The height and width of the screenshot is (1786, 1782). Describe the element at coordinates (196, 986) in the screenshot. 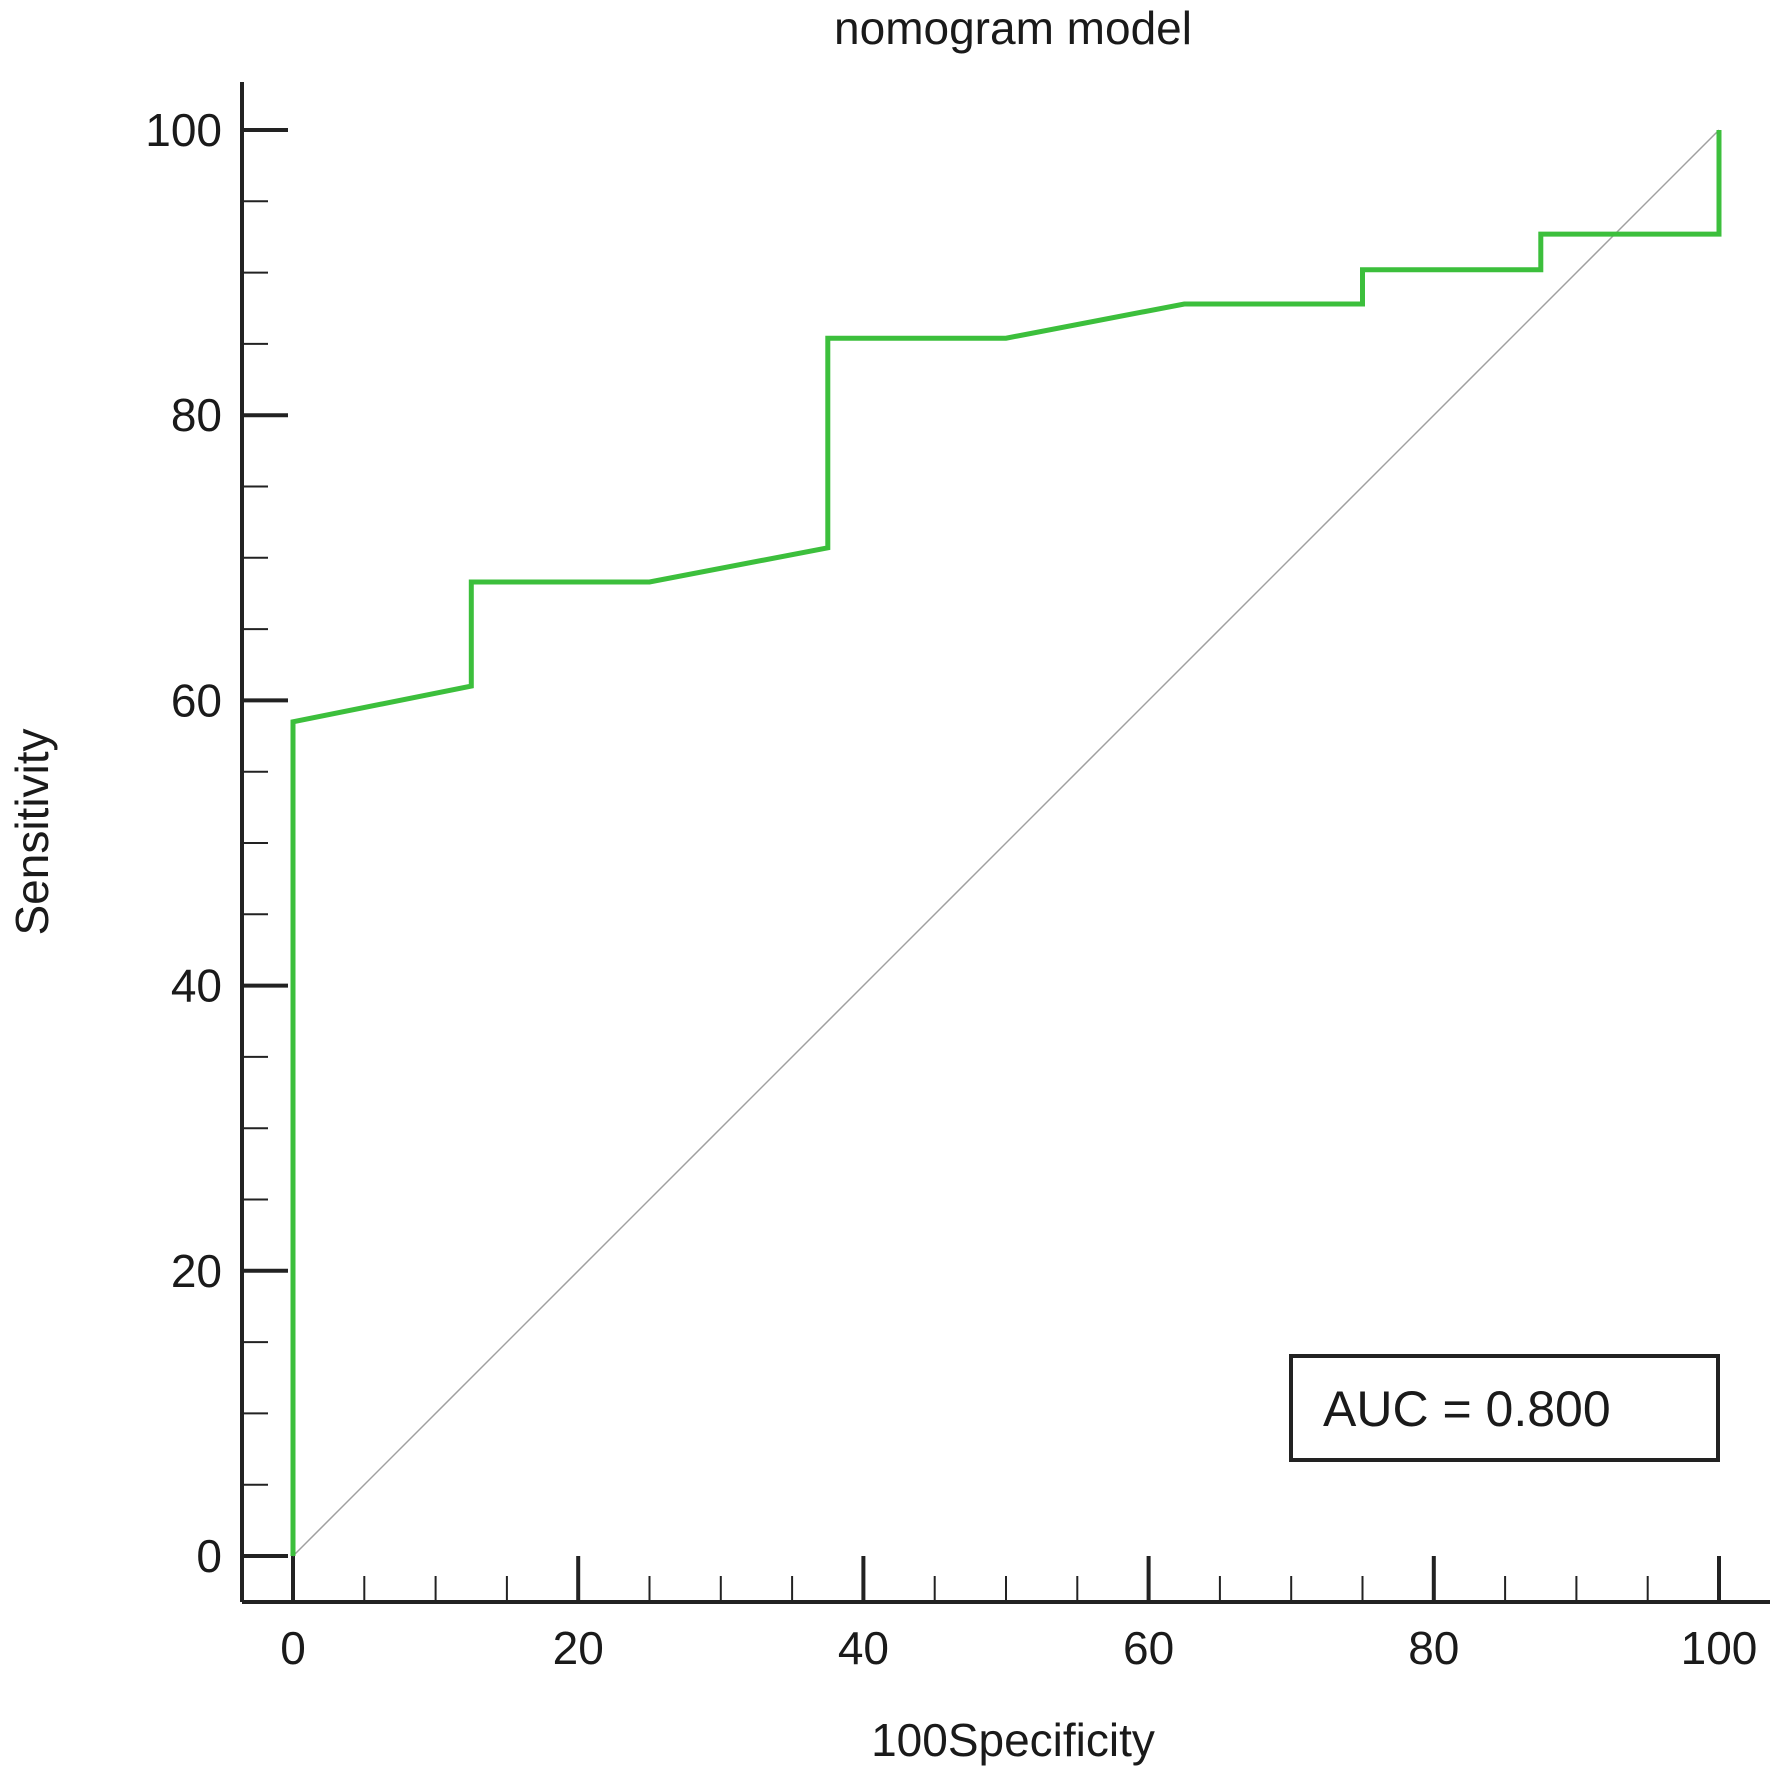

I see `y-tick-label: 40` at that location.